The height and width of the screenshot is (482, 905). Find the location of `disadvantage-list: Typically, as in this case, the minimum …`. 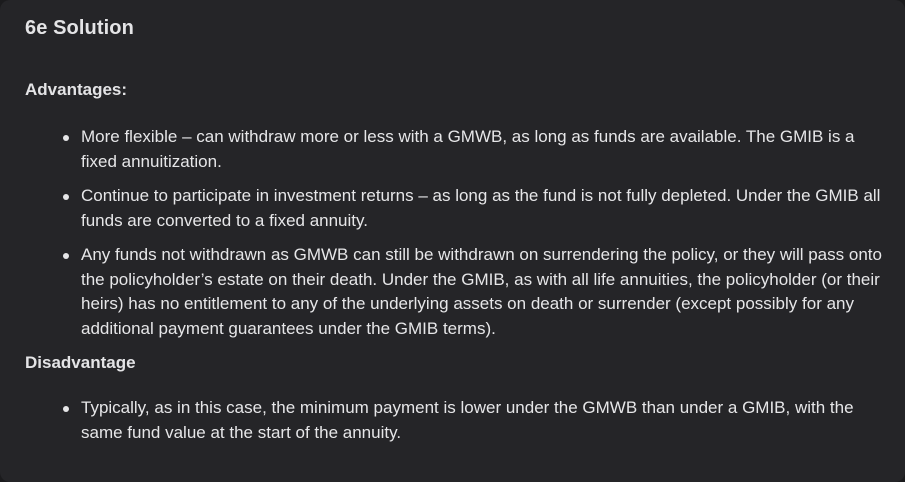

disadvantage-list: Typically, as in this case, the minimum … is located at coordinates (457, 420).